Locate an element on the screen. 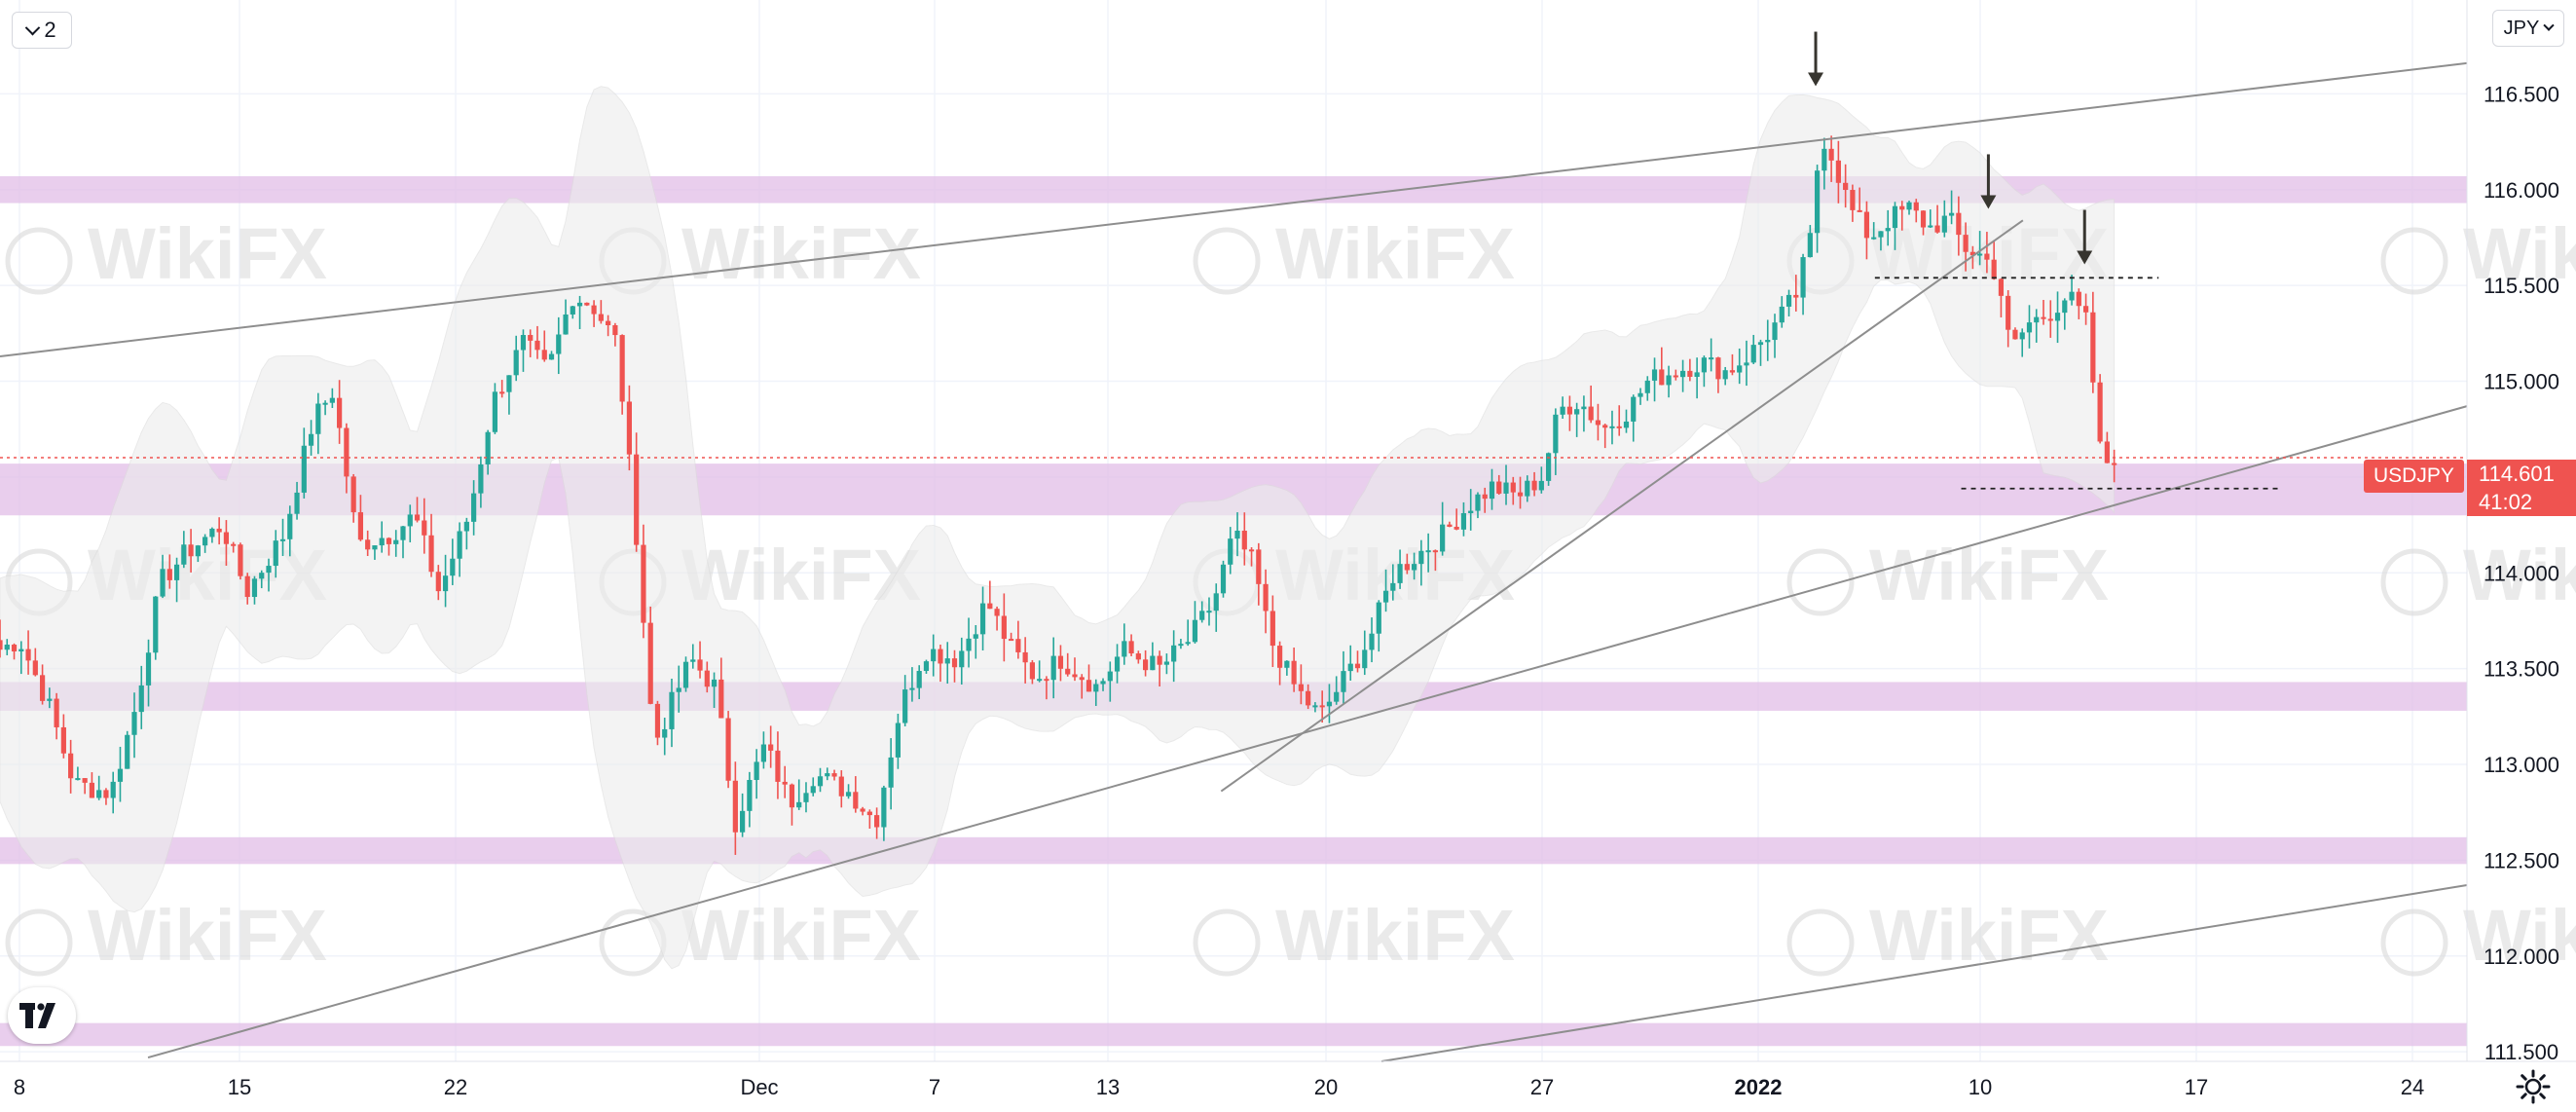 The width and height of the screenshot is (2576, 1112). time-axis: 8 15 22 Dec 7 13 20 27 2022 10 17 24 is located at coordinates (1219, 1087).